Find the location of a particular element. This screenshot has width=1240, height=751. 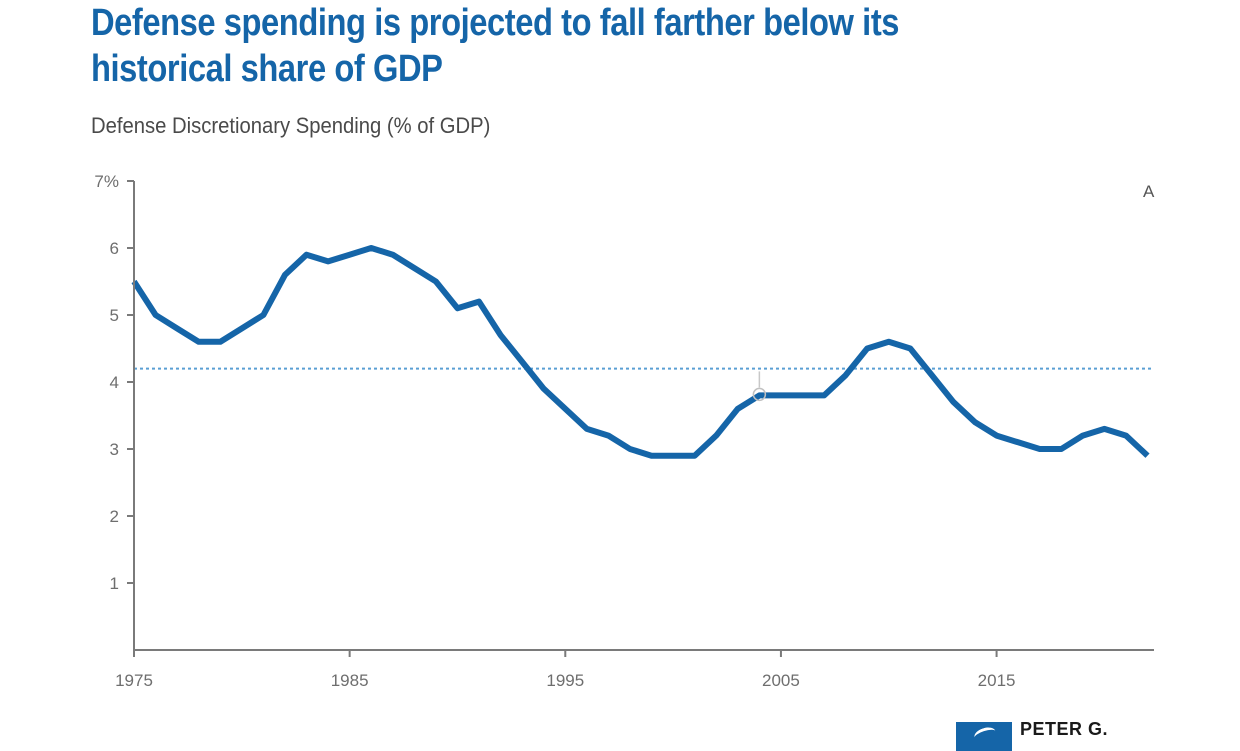

hover-marker is located at coordinates (759, 386).